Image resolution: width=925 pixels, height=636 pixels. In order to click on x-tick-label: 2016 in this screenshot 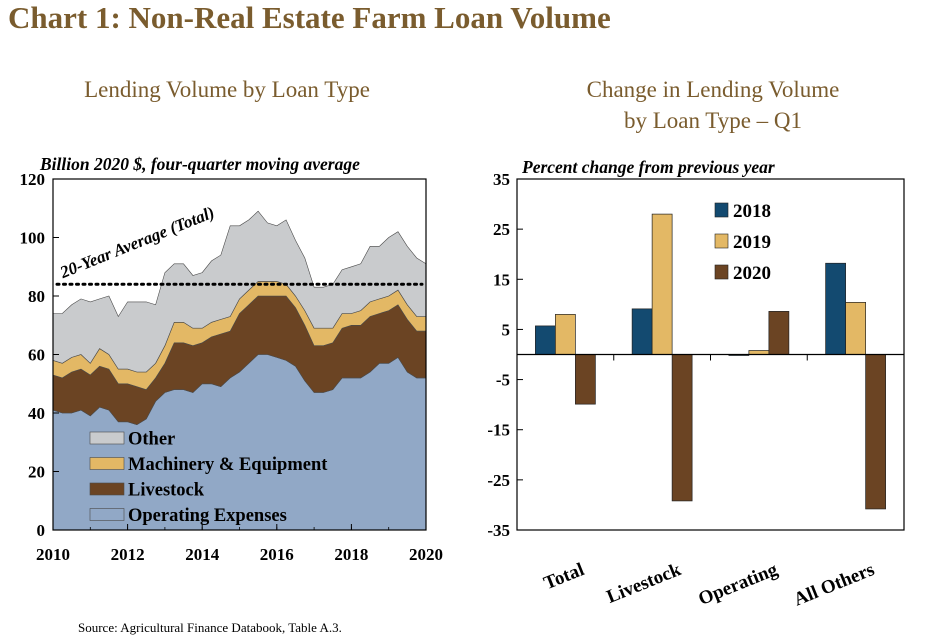, I will do `click(277, 554)`.